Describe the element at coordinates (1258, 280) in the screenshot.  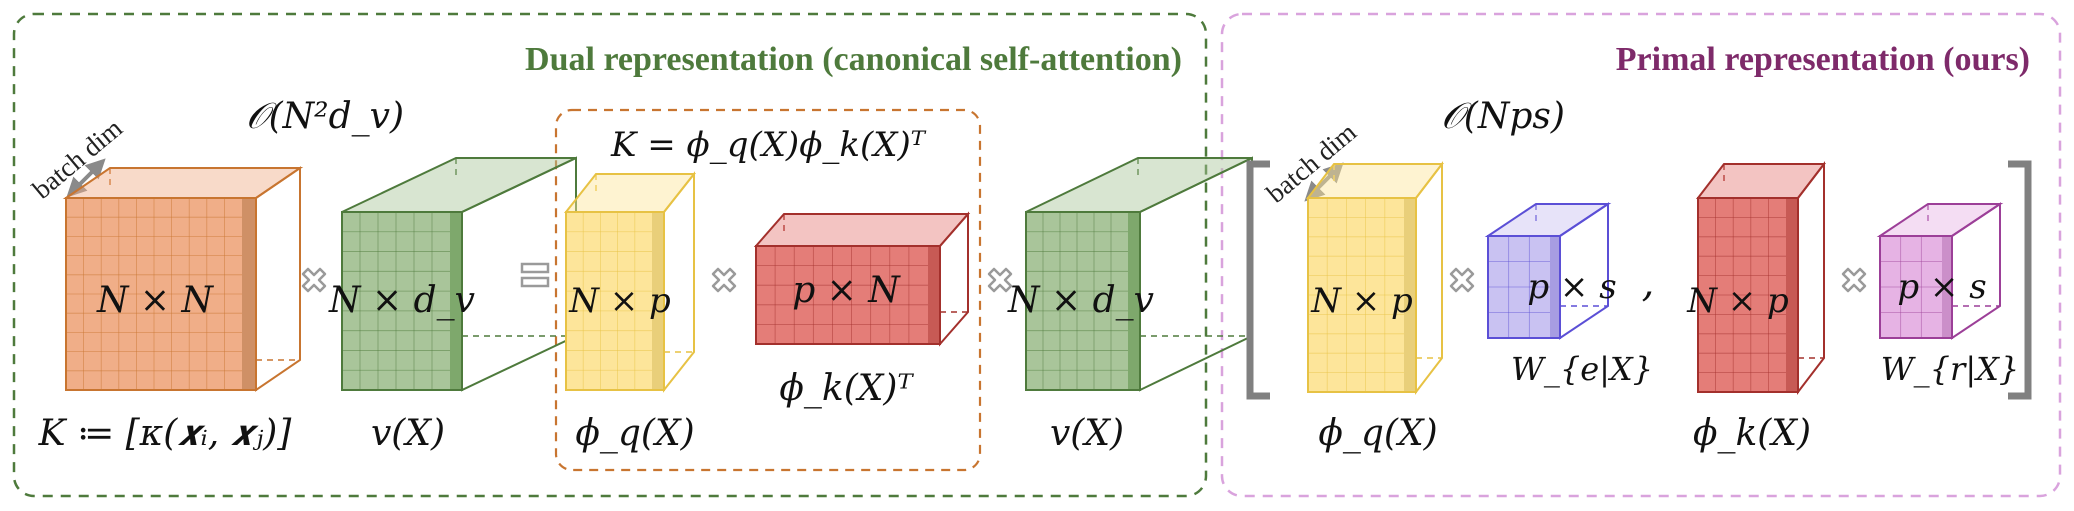
I see `left-bracket-icon` at that location.